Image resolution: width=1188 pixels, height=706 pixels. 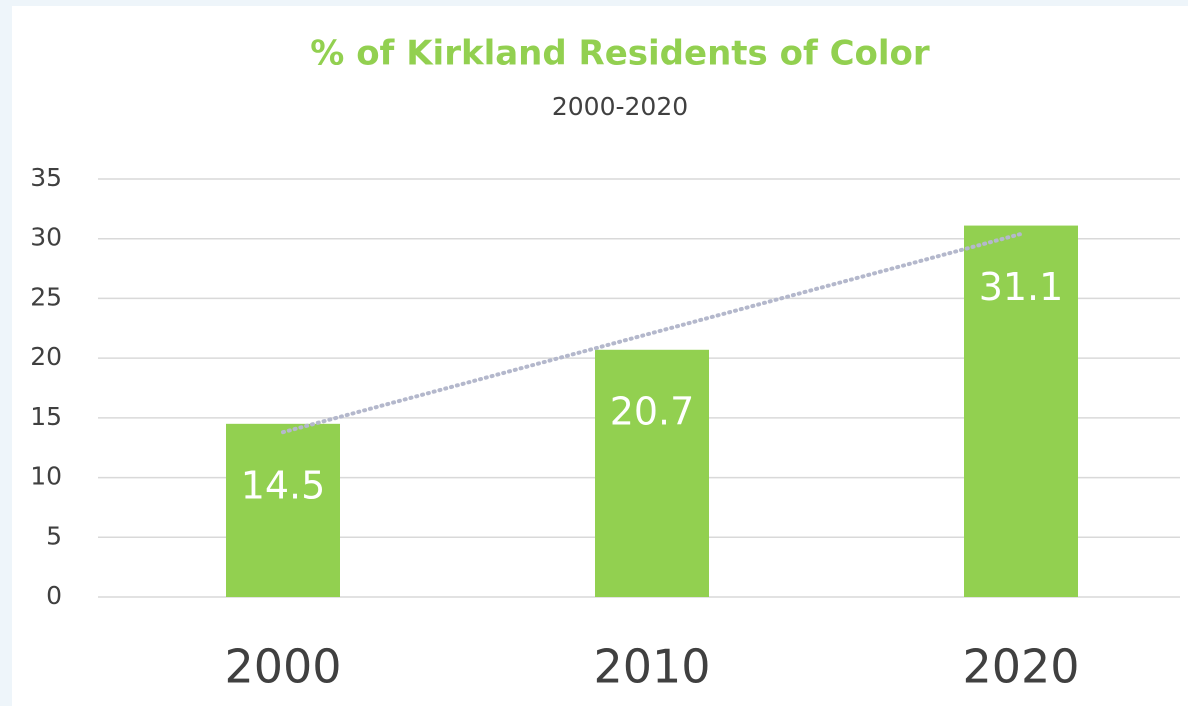 I want to click on y-tick-label: 30, so click(x=46, y=237).